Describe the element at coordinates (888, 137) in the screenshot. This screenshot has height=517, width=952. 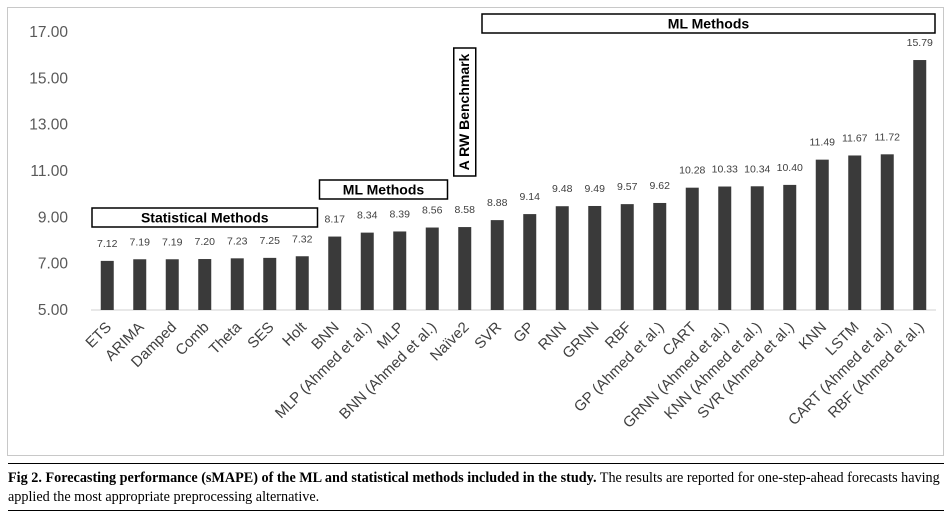
I see `data-label: 11.72` at that location.